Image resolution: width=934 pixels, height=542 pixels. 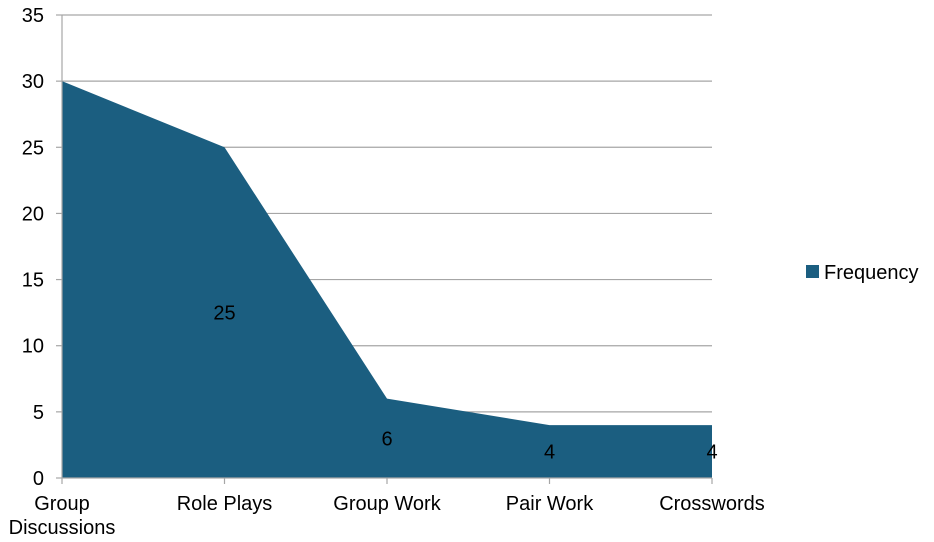 I want to click on x-tick-label: Group Work, so click(x=387, y=504).